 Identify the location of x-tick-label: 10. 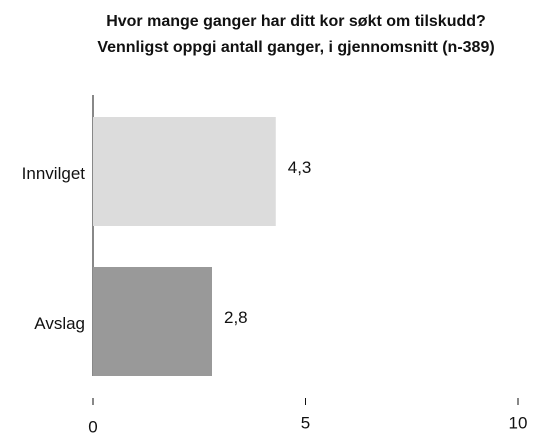
(518, 422).